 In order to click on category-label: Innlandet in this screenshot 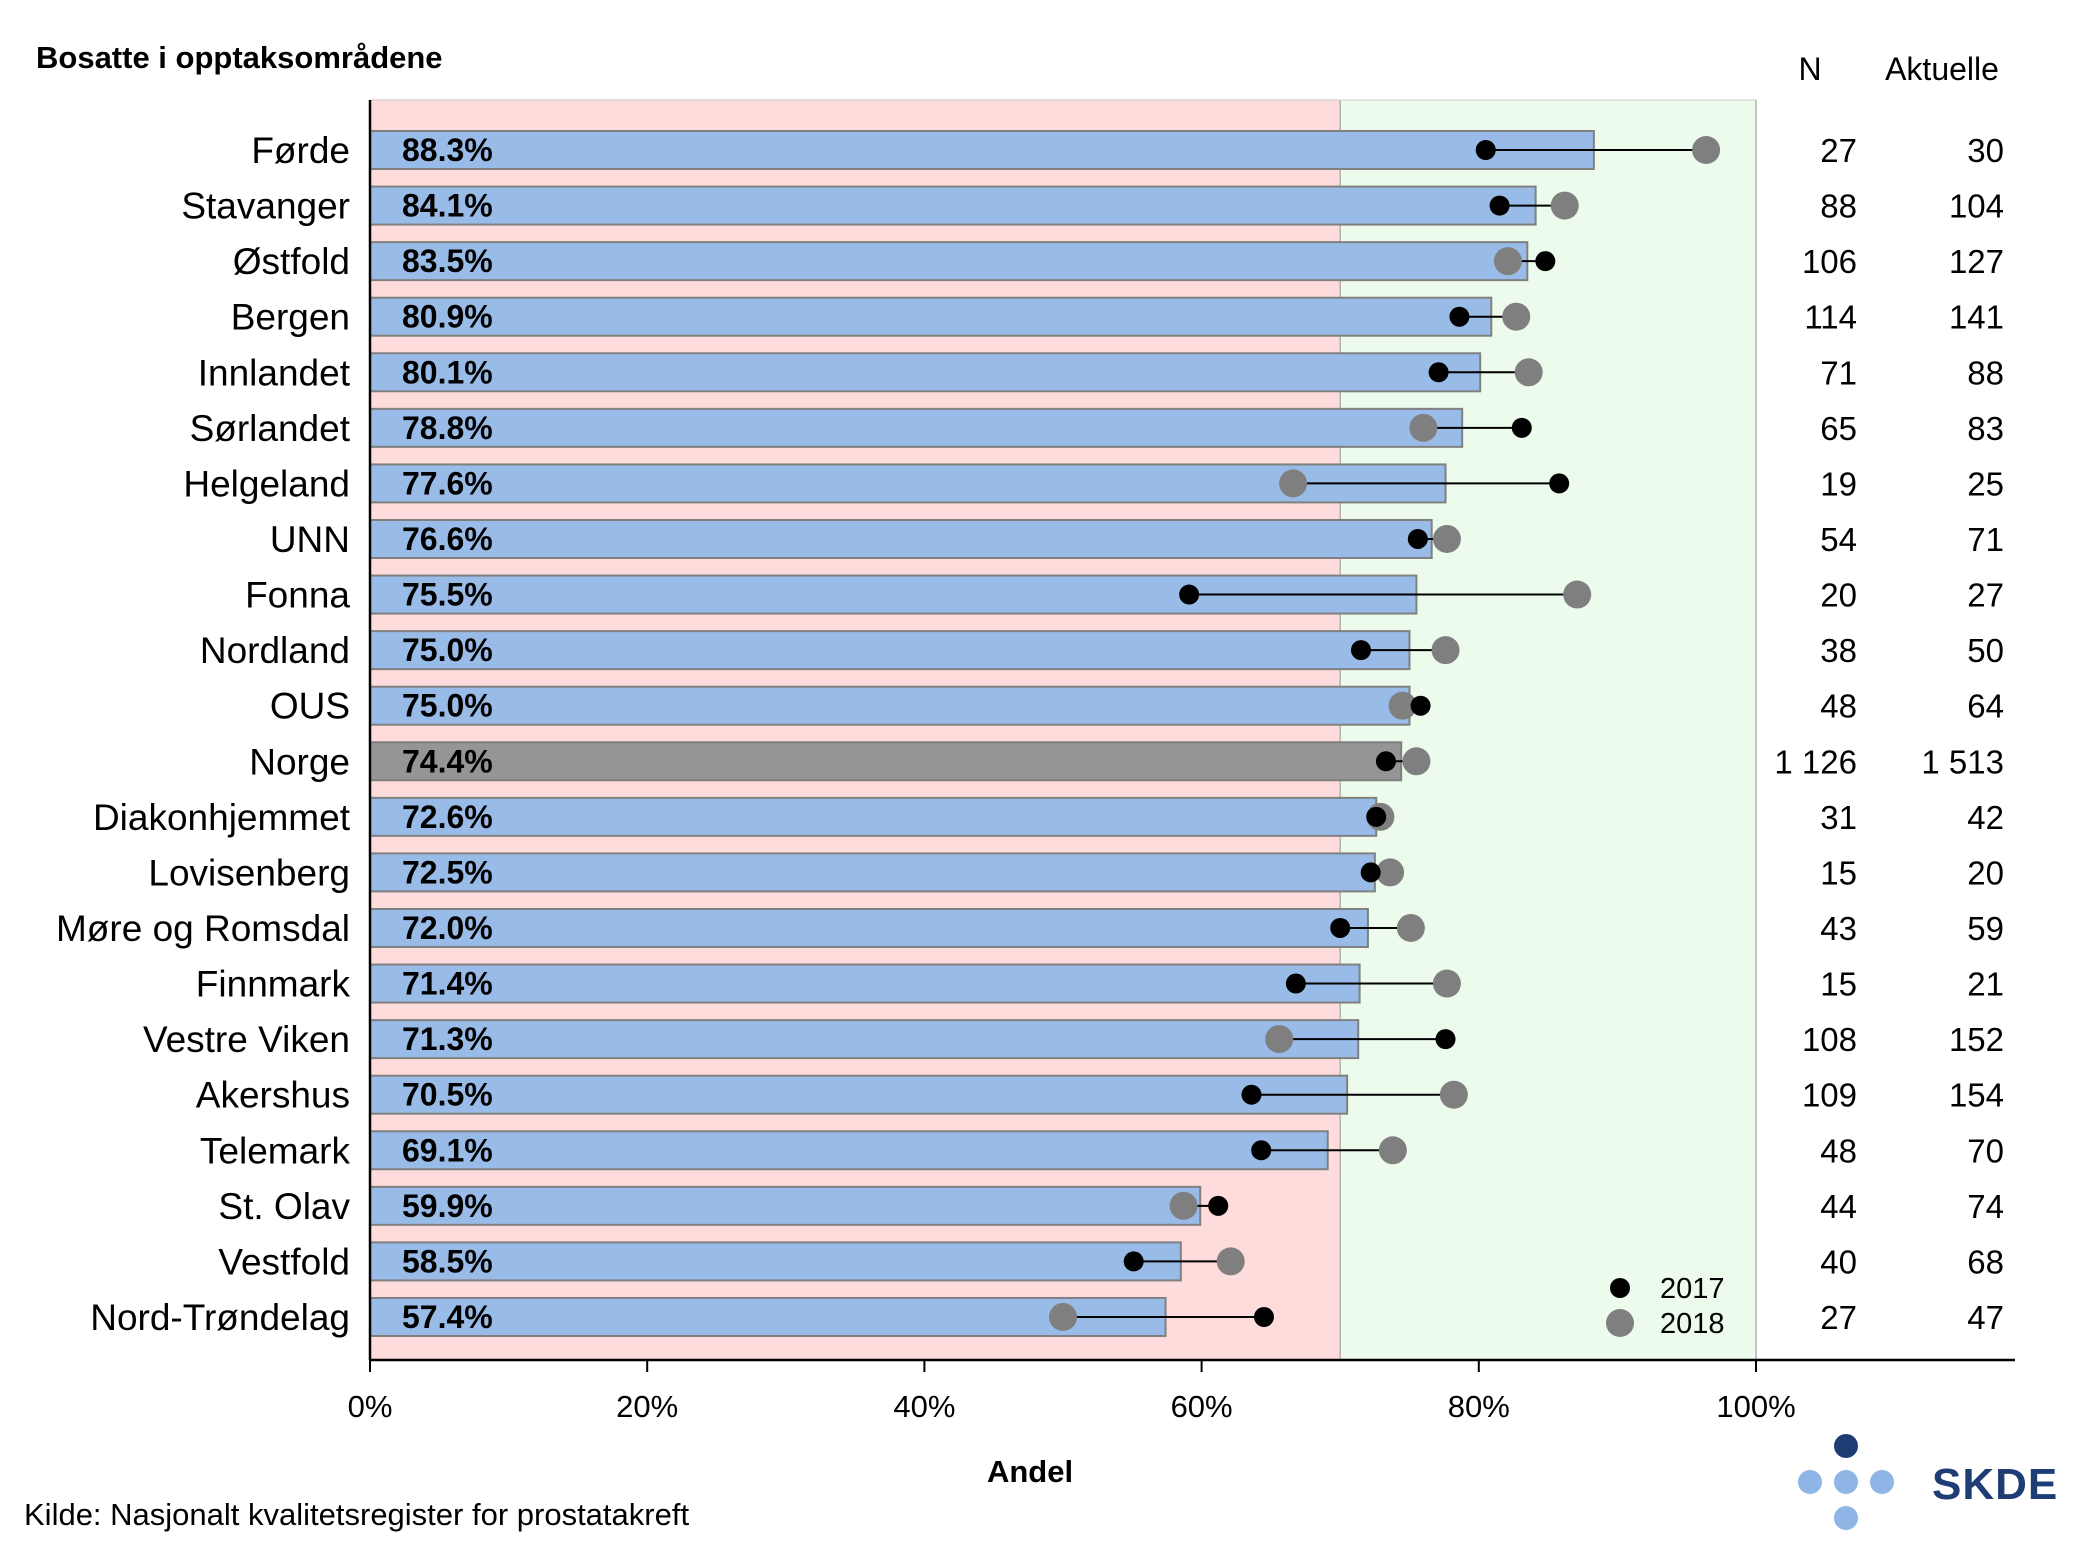, I will do `click(274, 372)`.